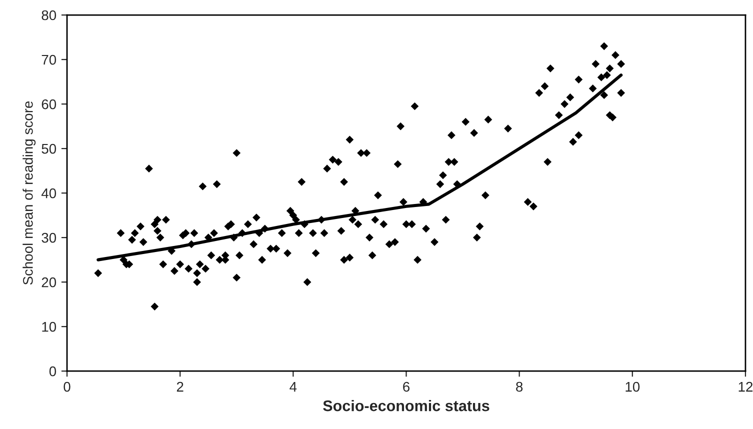  Describe the element at coordinates (52, 371) in the screenshot. I see `y-tick-label: 0` at that location.